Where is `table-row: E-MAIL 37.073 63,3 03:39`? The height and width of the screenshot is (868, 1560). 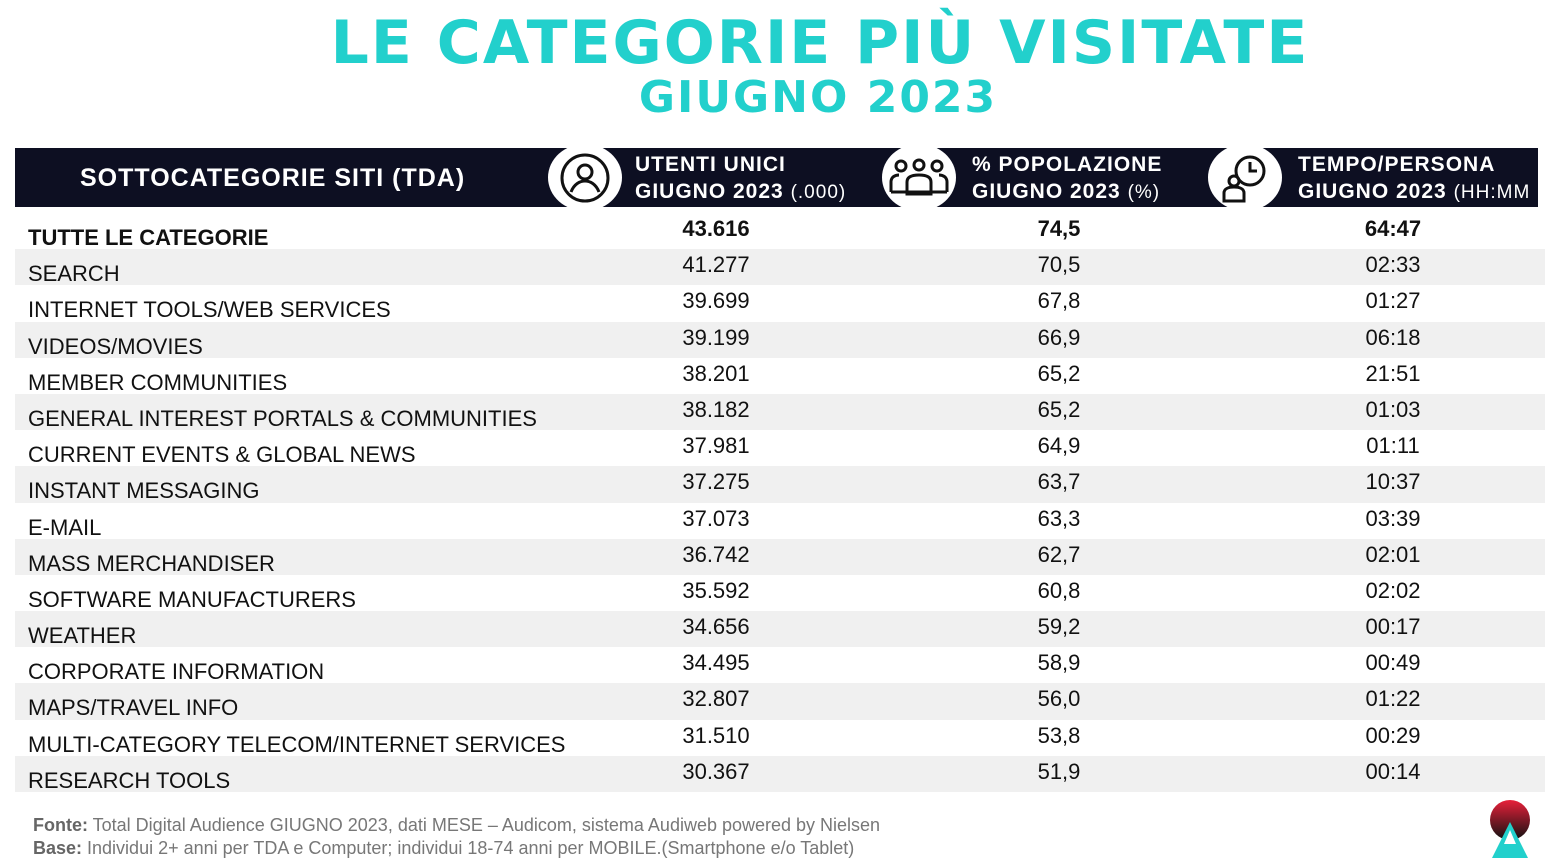
table-row: E-MAIL 37.073 63,3 03:39 is located at coordinates (780, 521).